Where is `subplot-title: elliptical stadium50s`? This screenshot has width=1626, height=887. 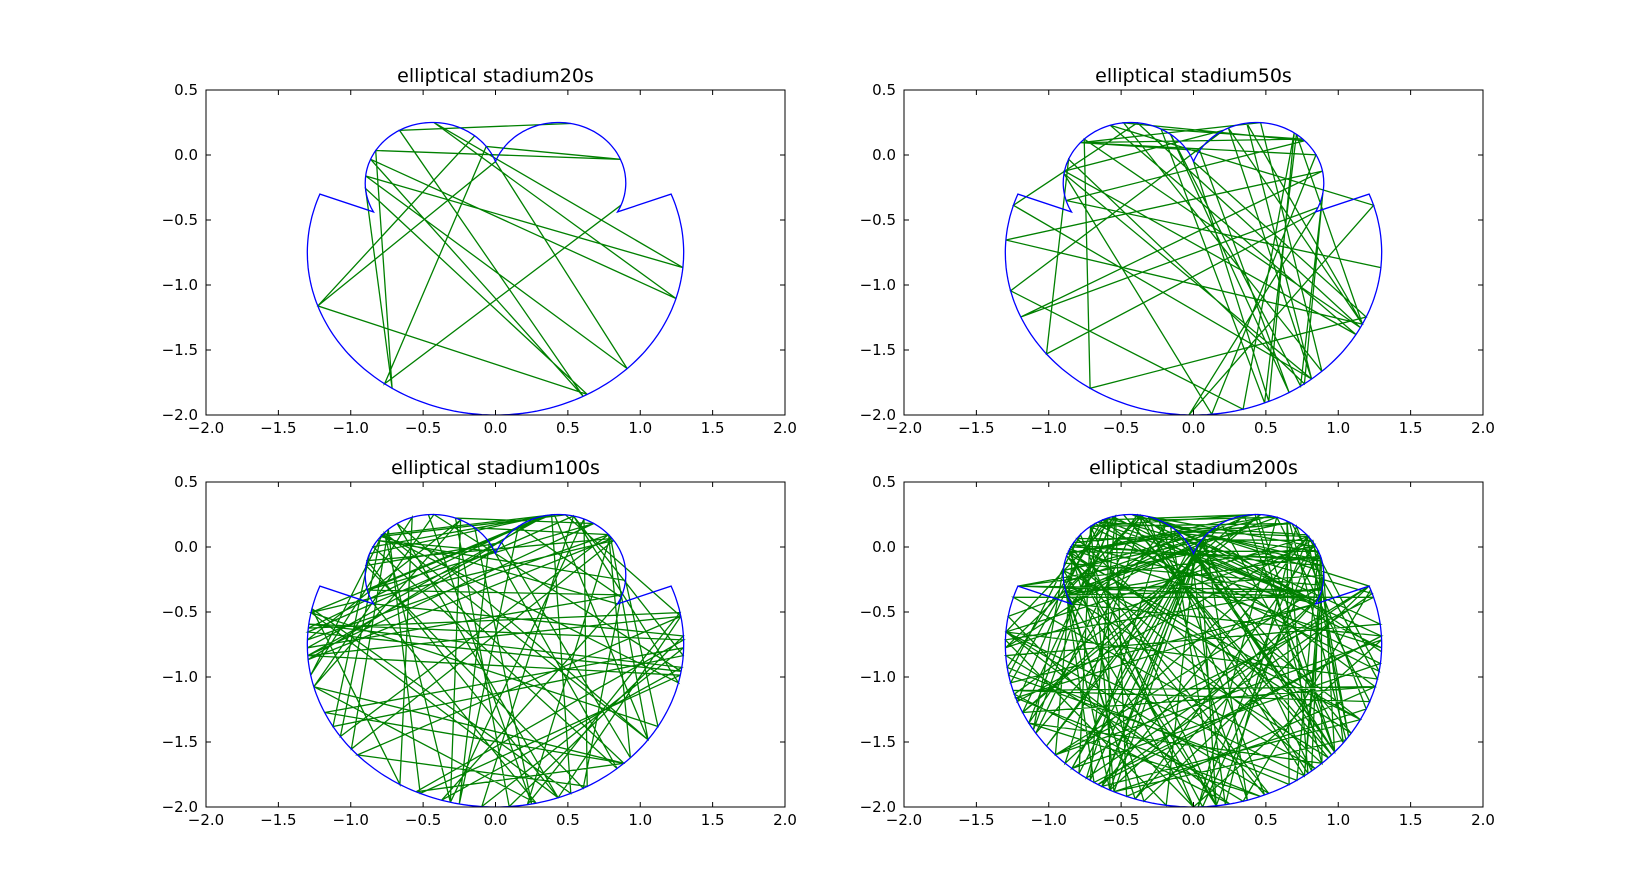 subplot-title: elliptical stadium50s is located at coordinates (1193, 76).